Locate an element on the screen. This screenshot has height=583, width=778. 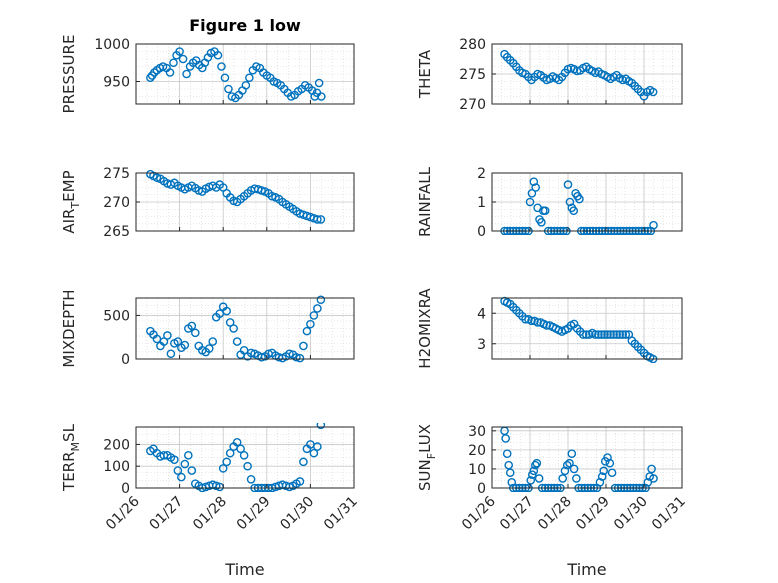
y-axis-label: THETA is located at coordinates (425, 74).